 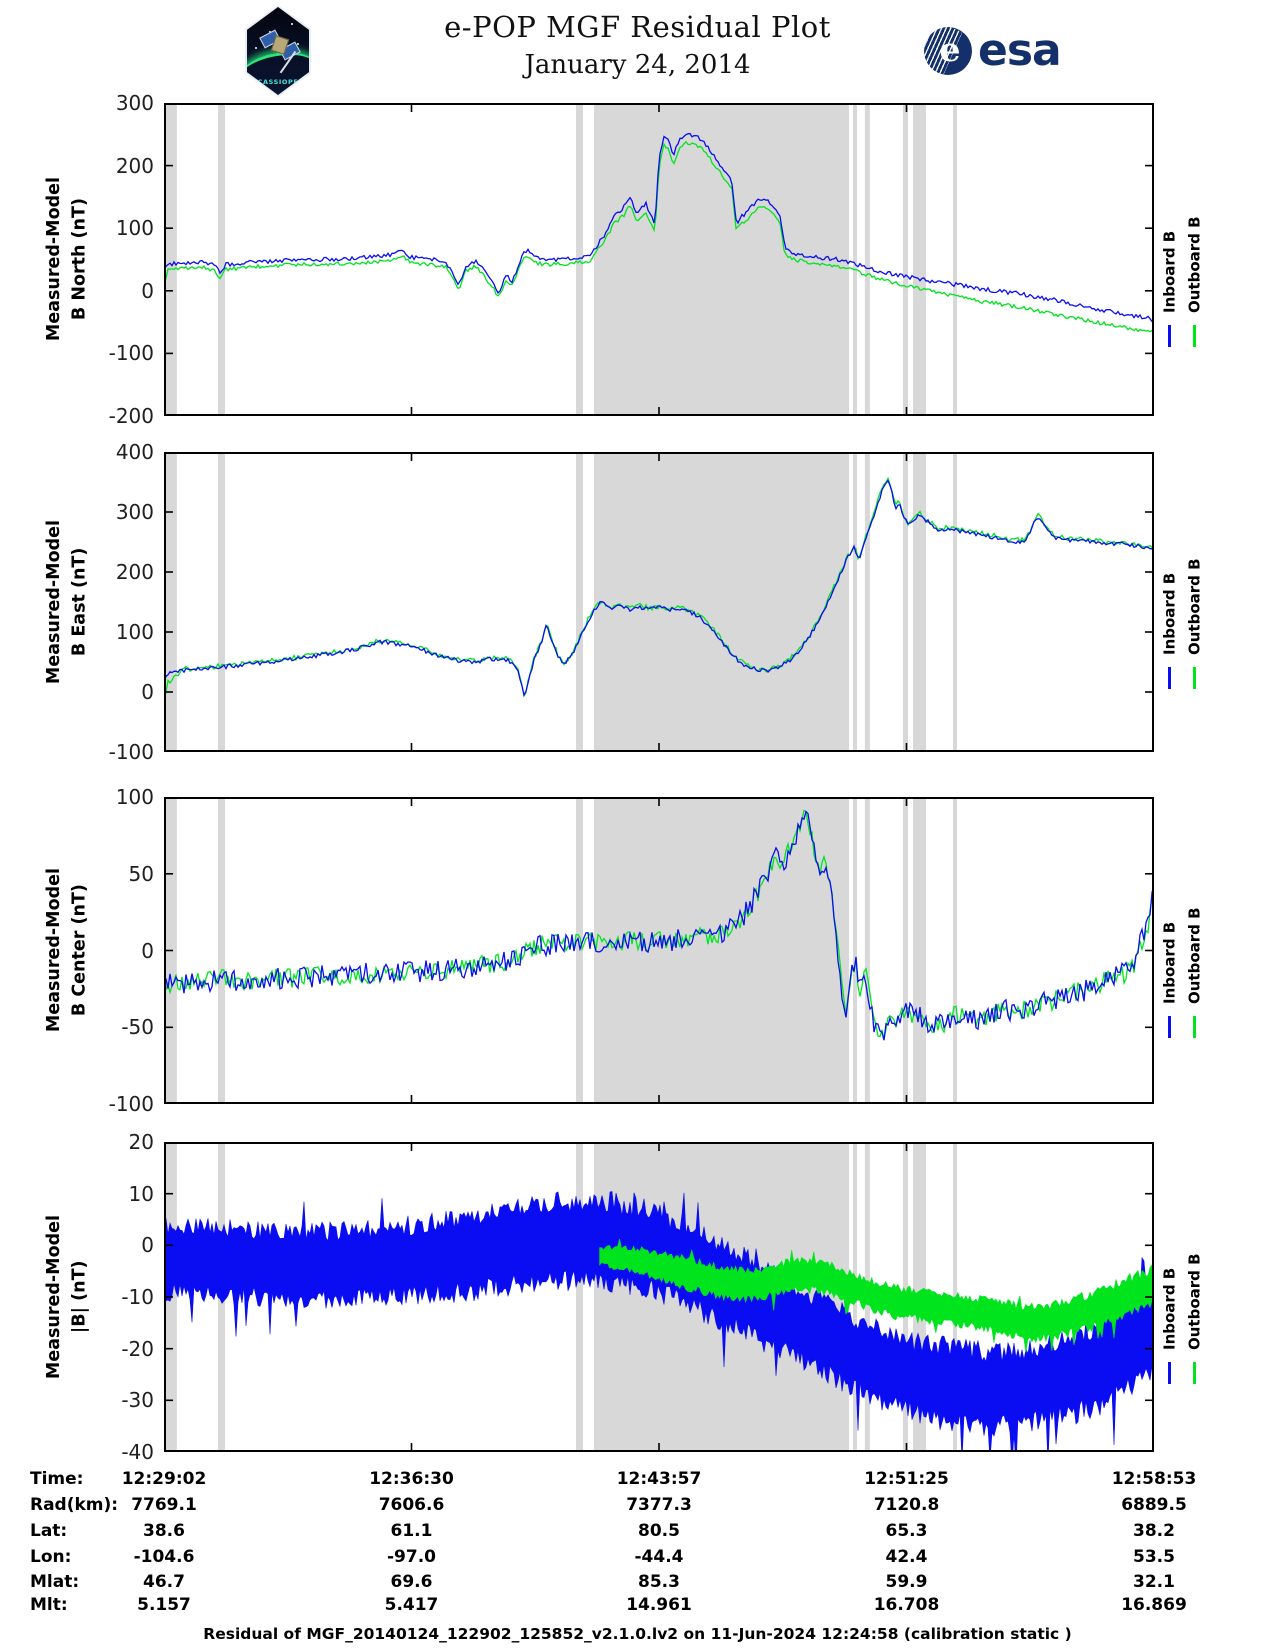 What do you see at coordinates (134, 452) in the screenshot?
I see `y-tick-label: 400` at bounding box center [134, 452].